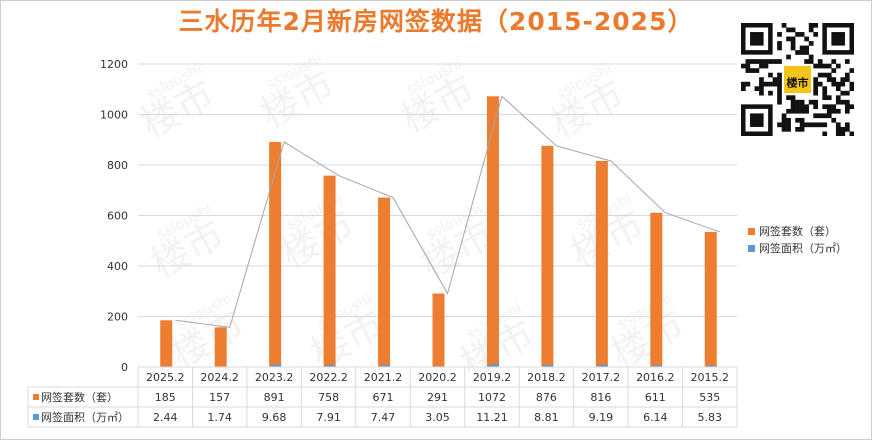 This screenshot has height=440, width=872. I want to click on legend-item-sets: 网签套数（套）, so click(792, 231).